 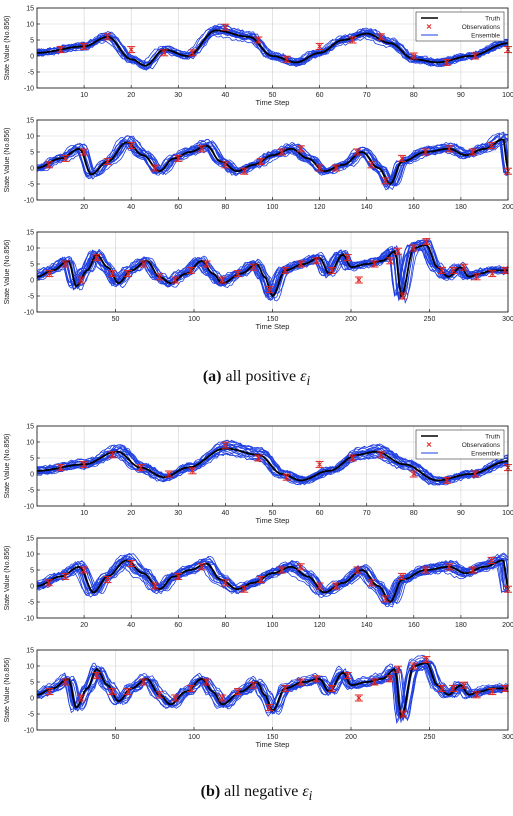 What do you see at coordinates (461, 207) in the screenshot?
I see `x-tick-label: 180` at bounding box center [461, 207].